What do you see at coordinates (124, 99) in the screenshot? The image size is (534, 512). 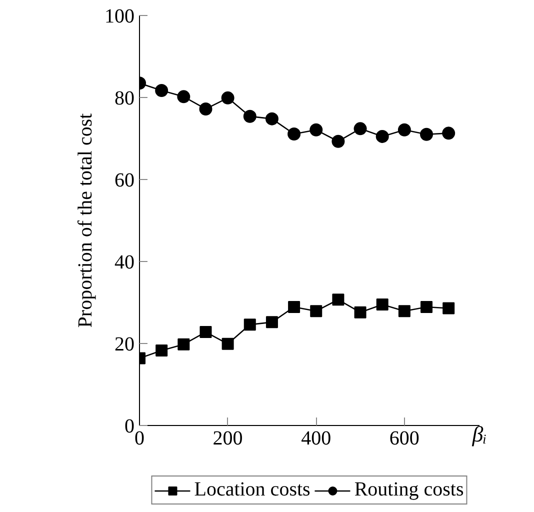 I see `y-tick-label: 80` at bounding box center [124, 99].